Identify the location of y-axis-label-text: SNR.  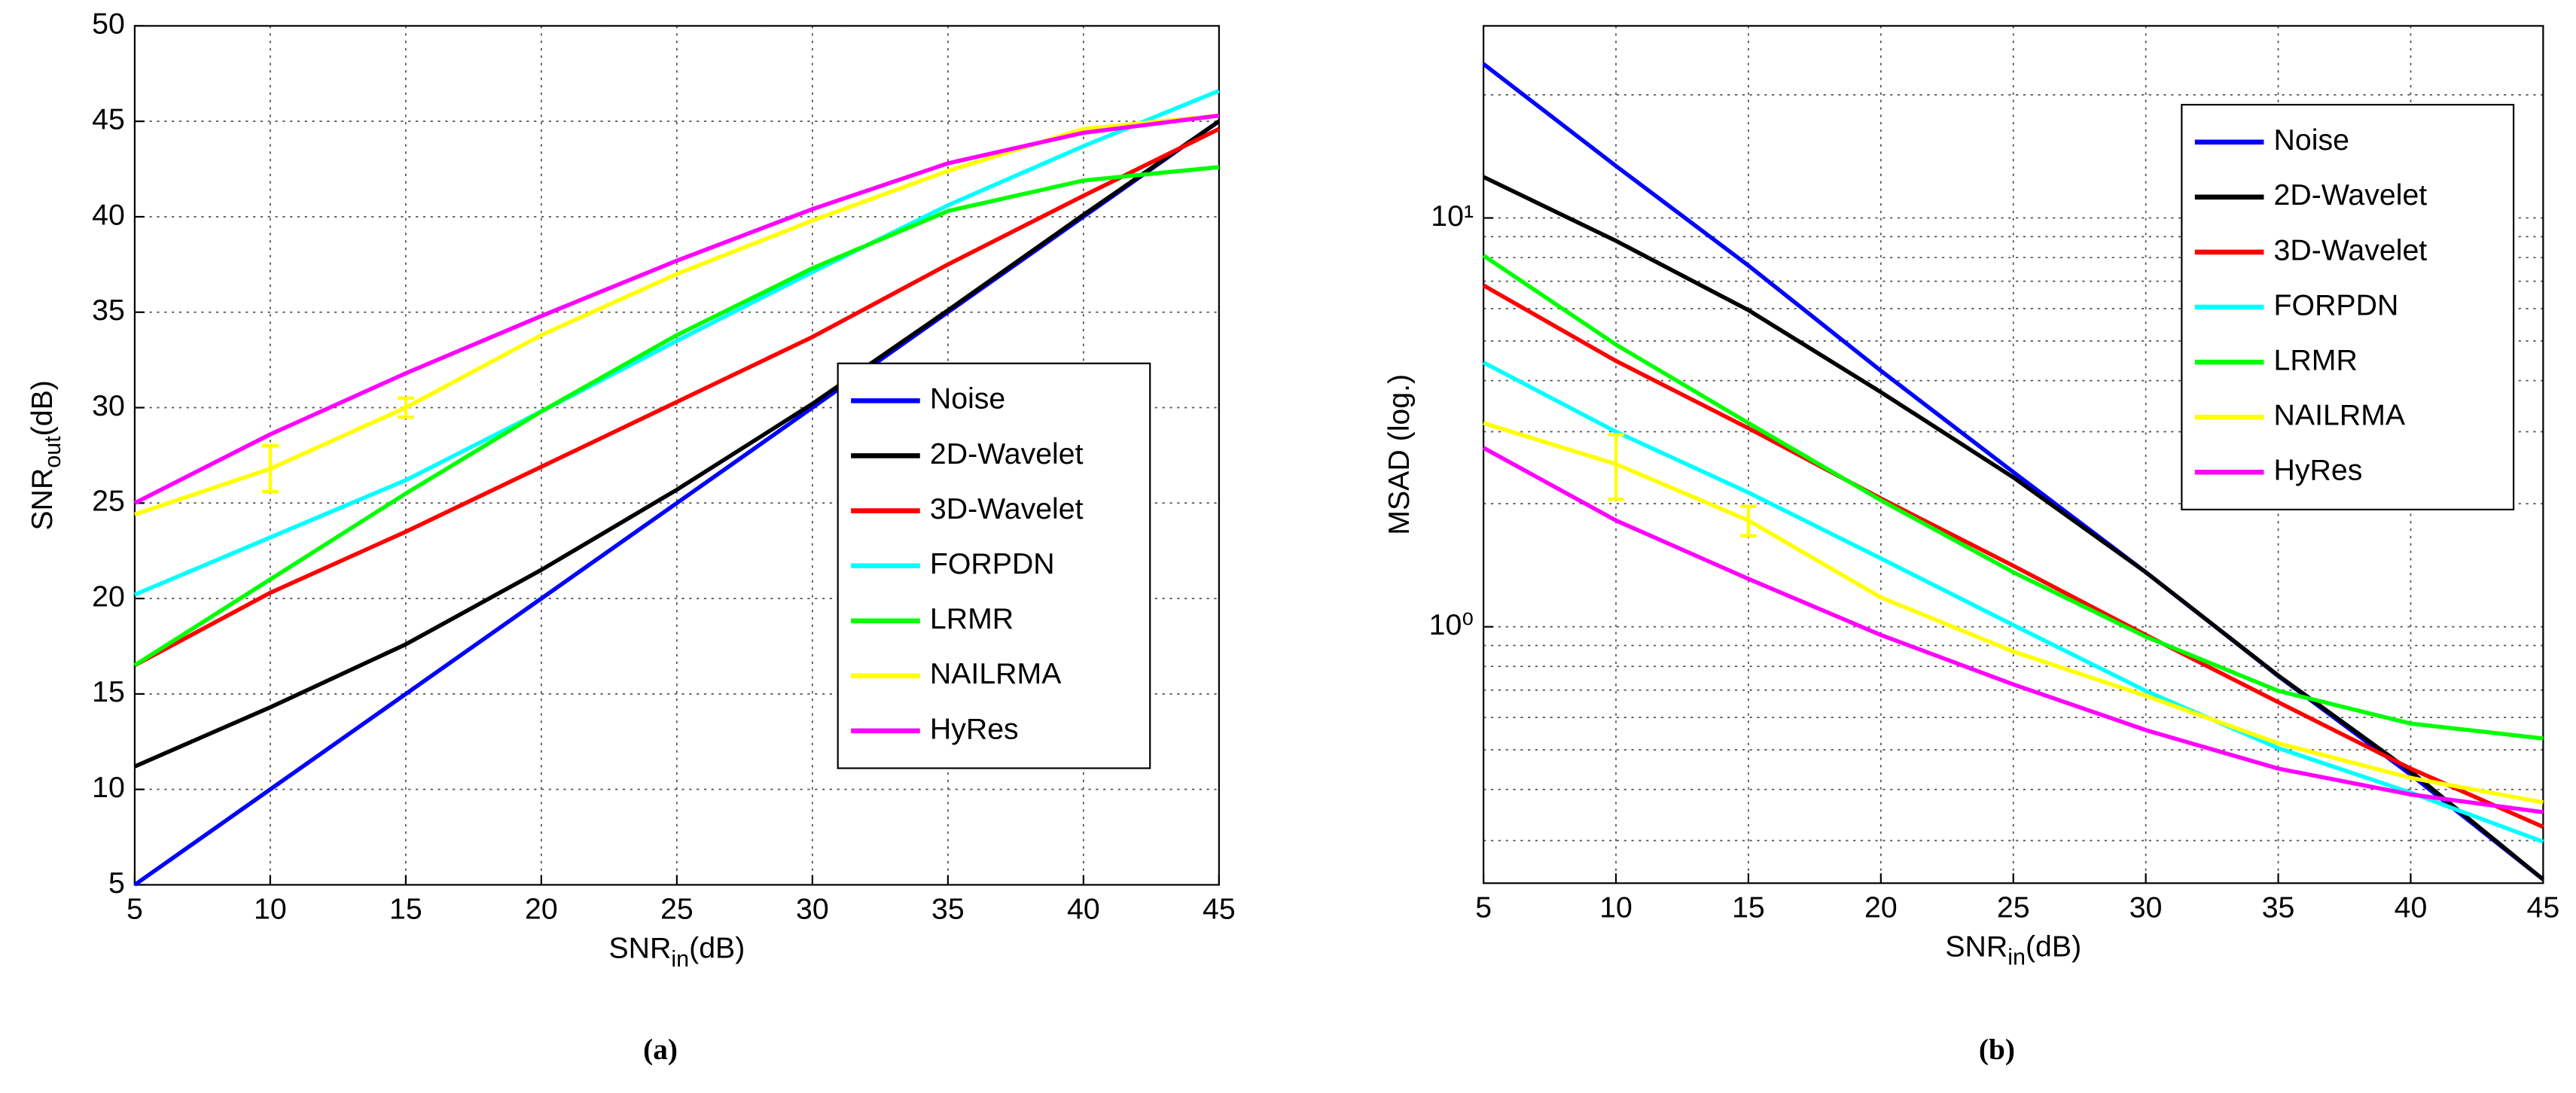
(42, 499).